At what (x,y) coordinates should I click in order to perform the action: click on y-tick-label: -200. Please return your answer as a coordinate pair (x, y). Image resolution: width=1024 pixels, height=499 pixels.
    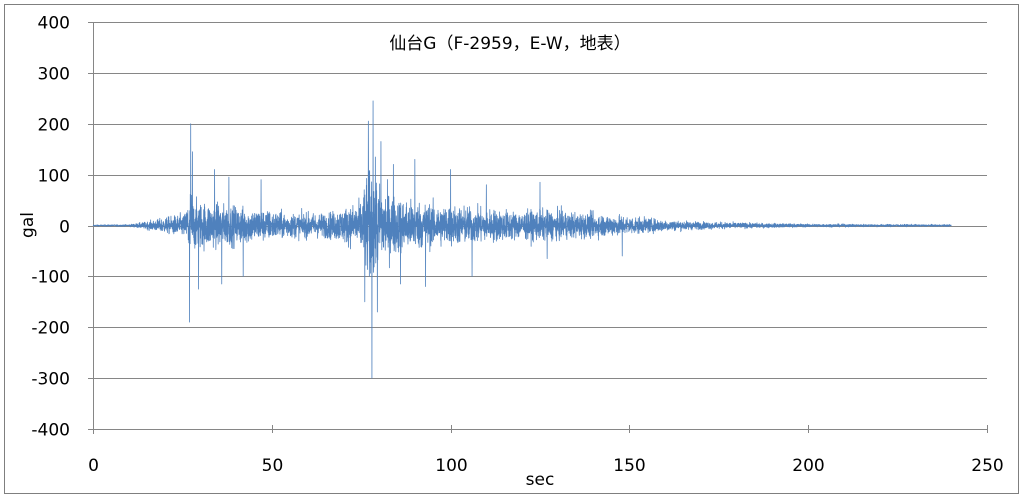
    Looking at the image, I should click on (50, 329).